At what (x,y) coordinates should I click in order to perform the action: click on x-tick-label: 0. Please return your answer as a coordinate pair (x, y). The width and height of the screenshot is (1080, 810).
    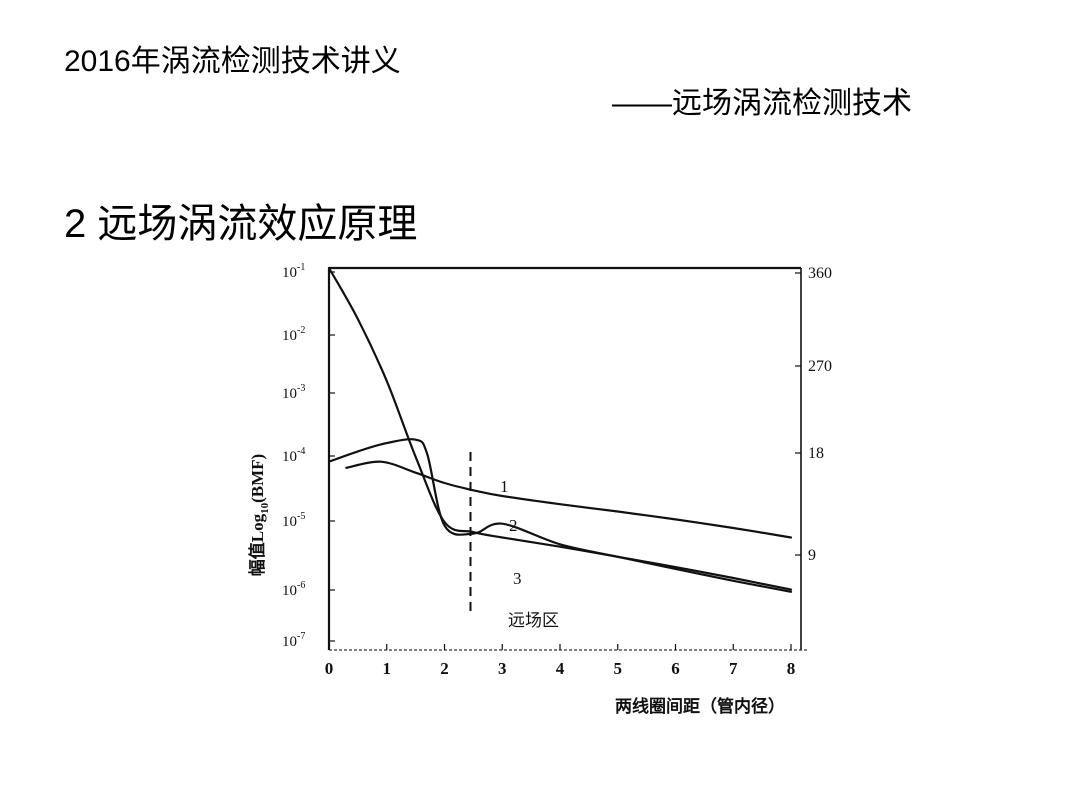
    Looking at the image, I should click on (329, 668).